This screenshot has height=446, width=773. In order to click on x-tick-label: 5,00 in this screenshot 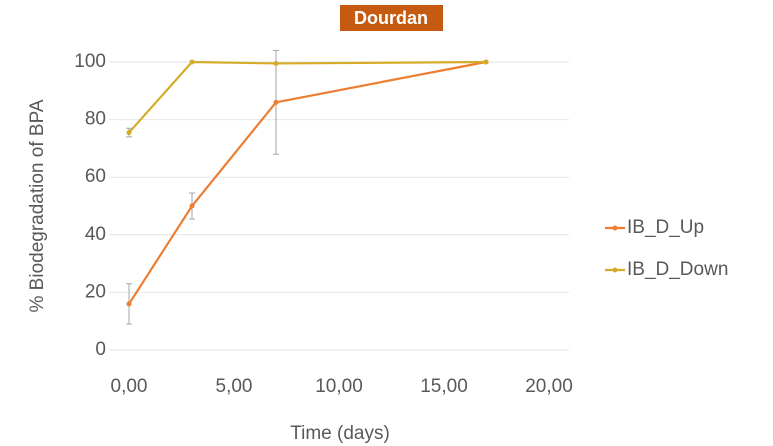, I will do `click(234, 386)`.